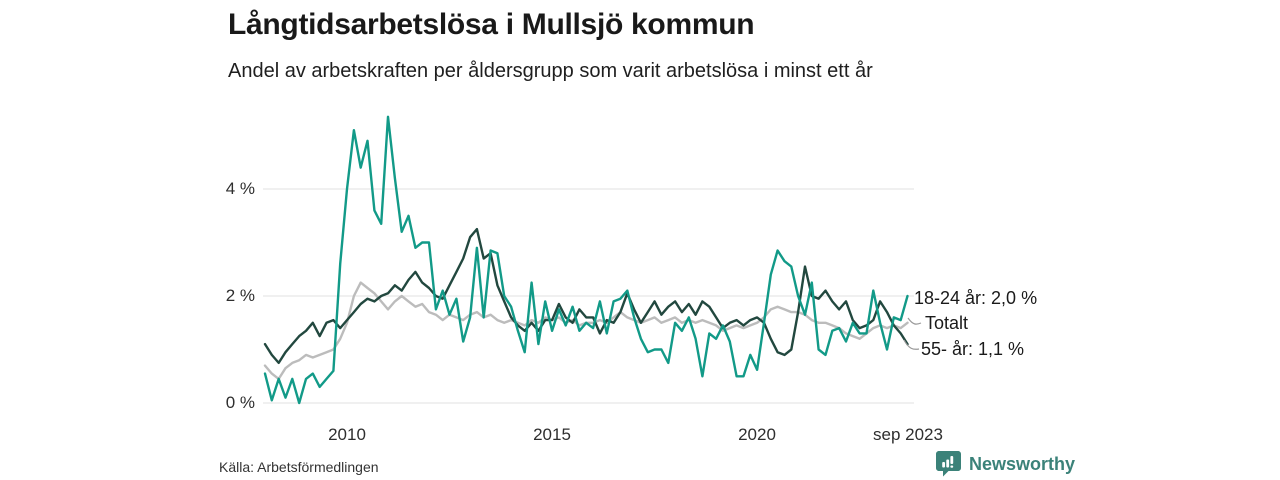 This screenshot has height=480, width=1280. I want to click on y-tick-2: 2 %, so click(240, 295).